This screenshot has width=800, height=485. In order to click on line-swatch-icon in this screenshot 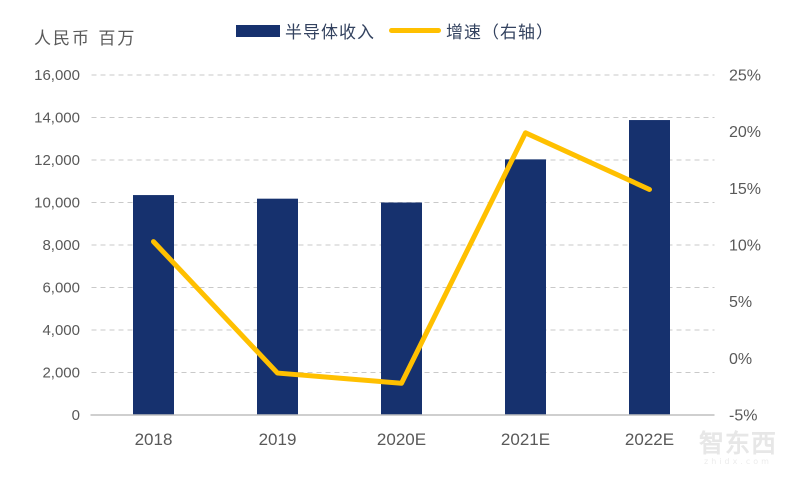, I will do `click(415, 30)`.